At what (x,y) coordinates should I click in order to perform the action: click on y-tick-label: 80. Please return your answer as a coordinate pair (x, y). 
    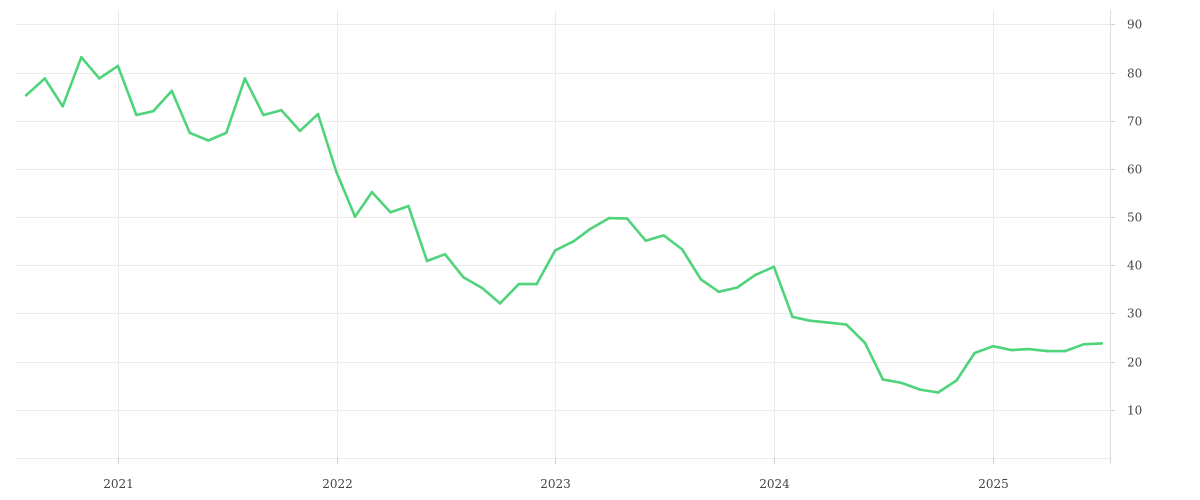
    Looking at the image, I should click on (1134, 74).